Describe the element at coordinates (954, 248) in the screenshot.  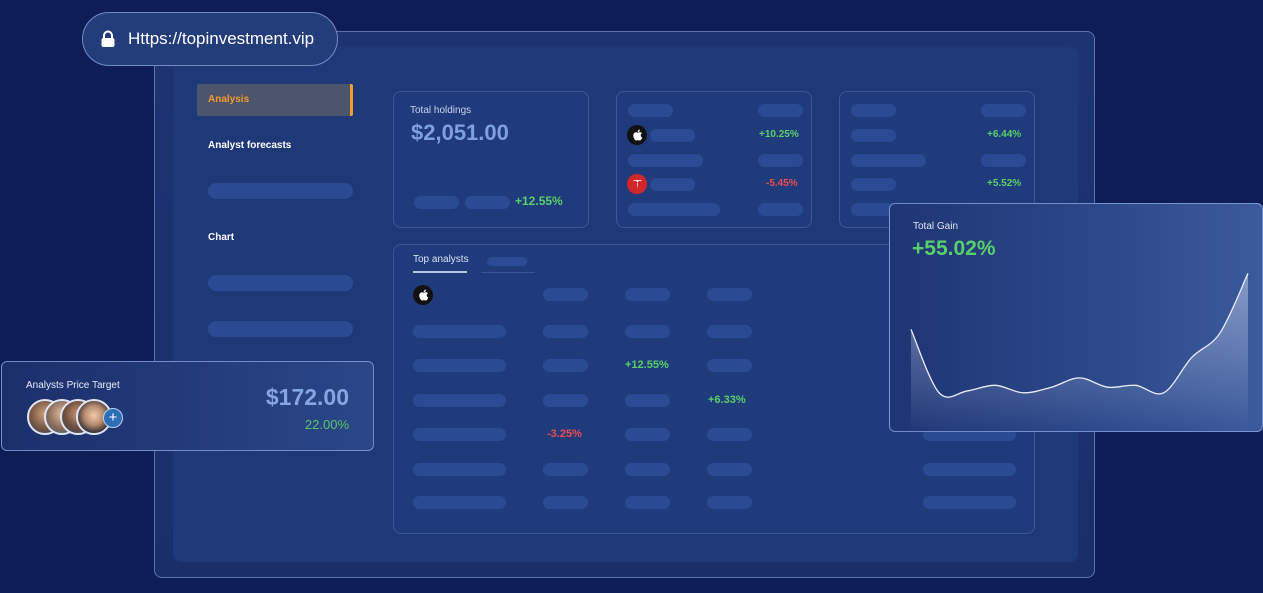
I see `total-gain-value: +55.02%` at that location.